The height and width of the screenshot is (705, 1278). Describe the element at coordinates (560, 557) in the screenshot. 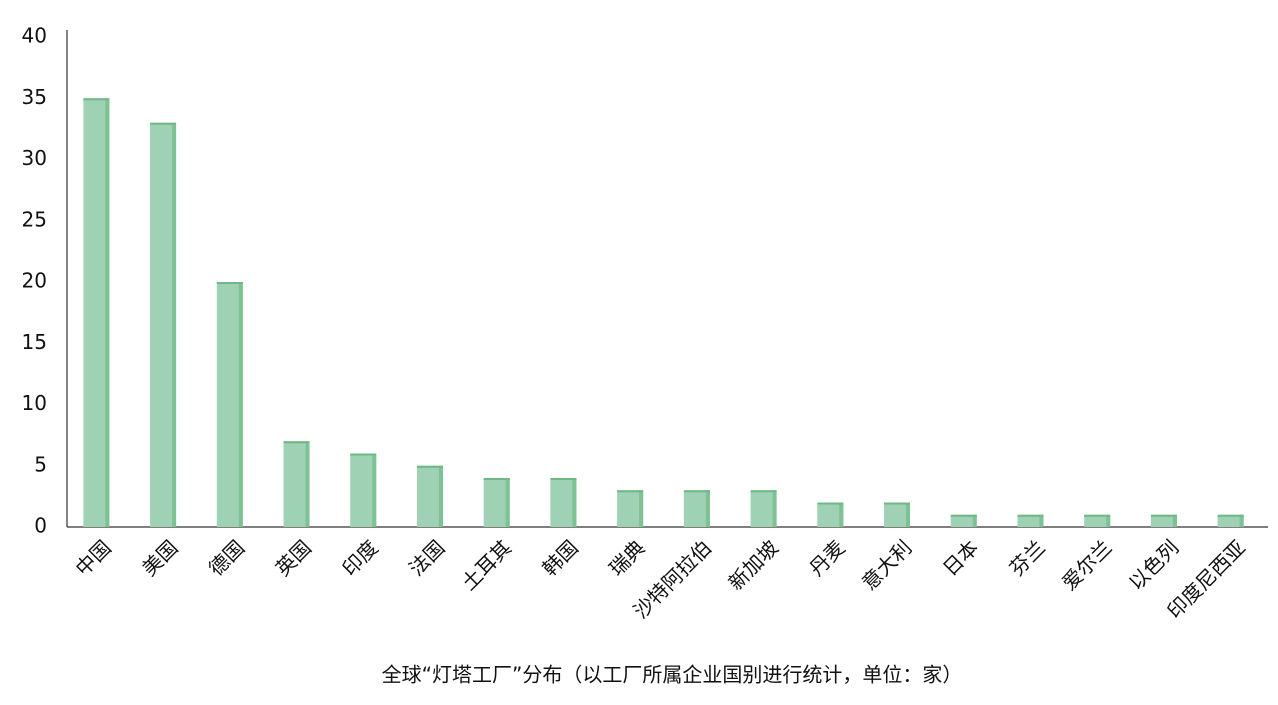

I see `x-tick-label: 韩国` at that location.